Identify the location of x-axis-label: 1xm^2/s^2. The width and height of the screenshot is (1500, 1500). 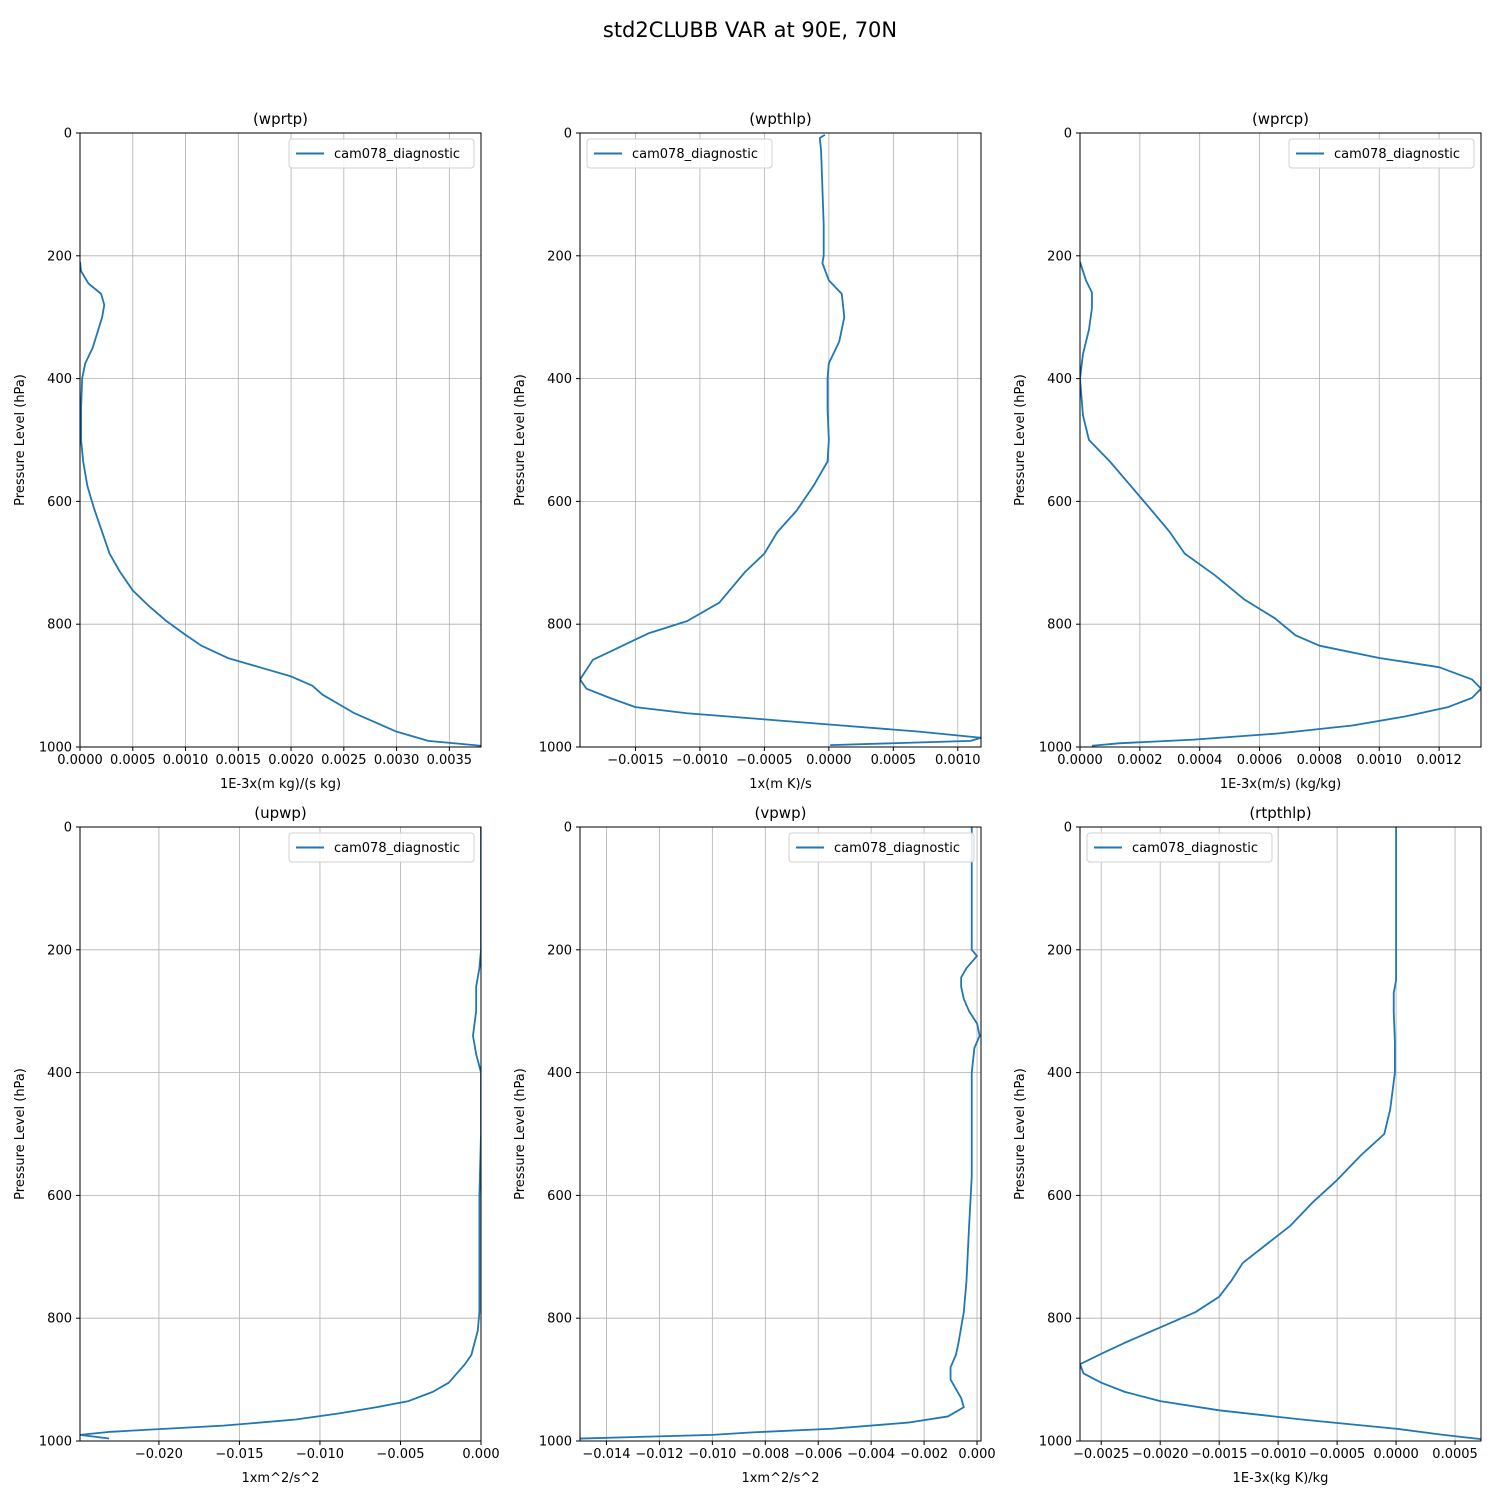
(280, 1478).